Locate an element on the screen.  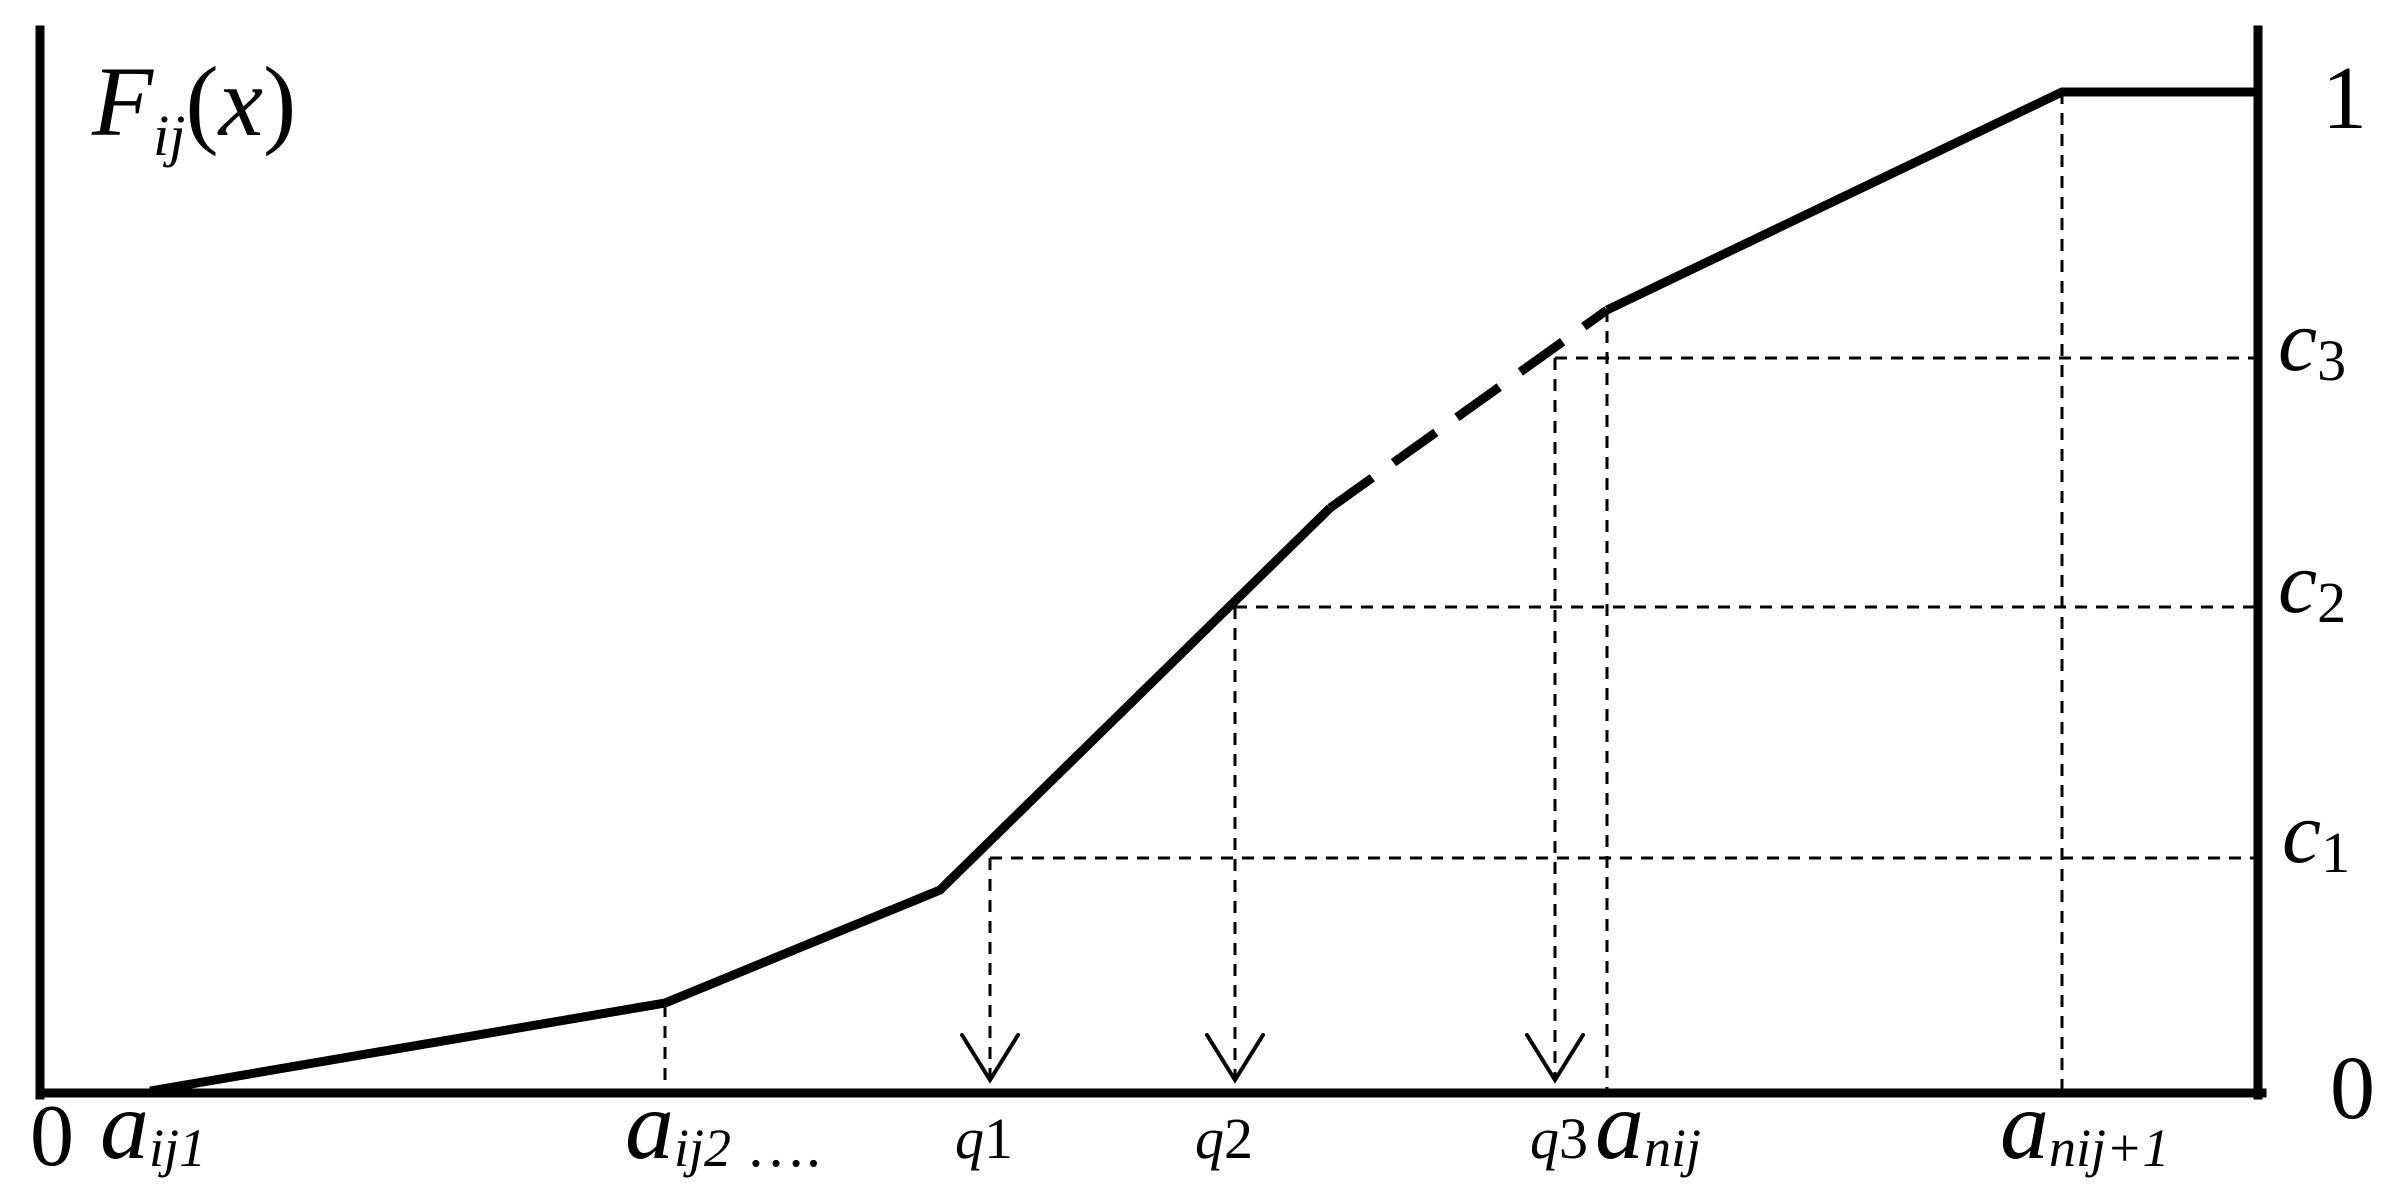
quantile-index: 1 is located at coordinates (998, 1138).